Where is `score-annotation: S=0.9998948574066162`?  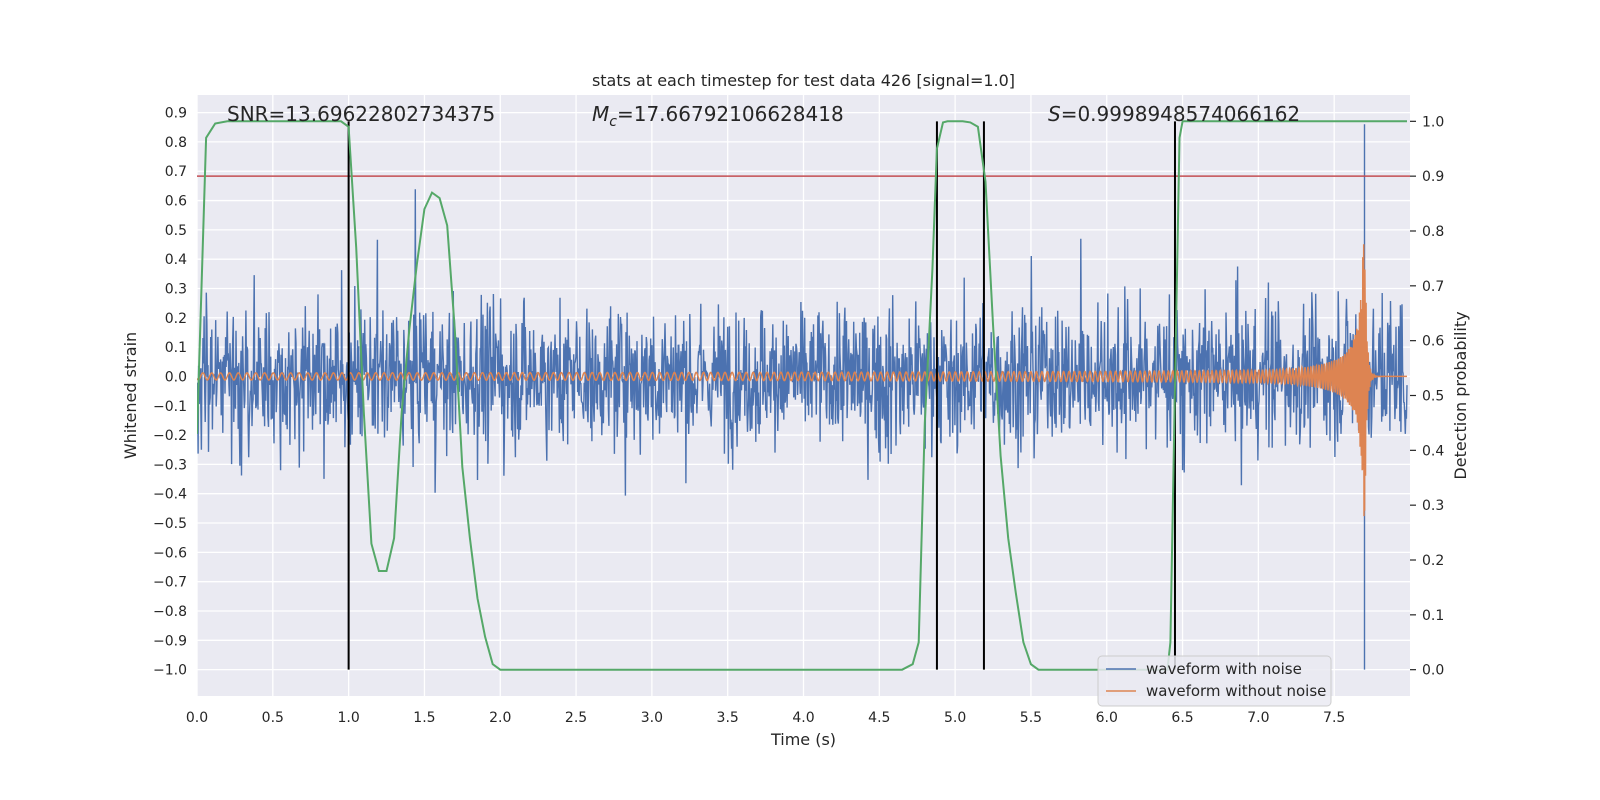
score-annotation: S=0.9998948574066162 is located at coordinates (1174, 114).